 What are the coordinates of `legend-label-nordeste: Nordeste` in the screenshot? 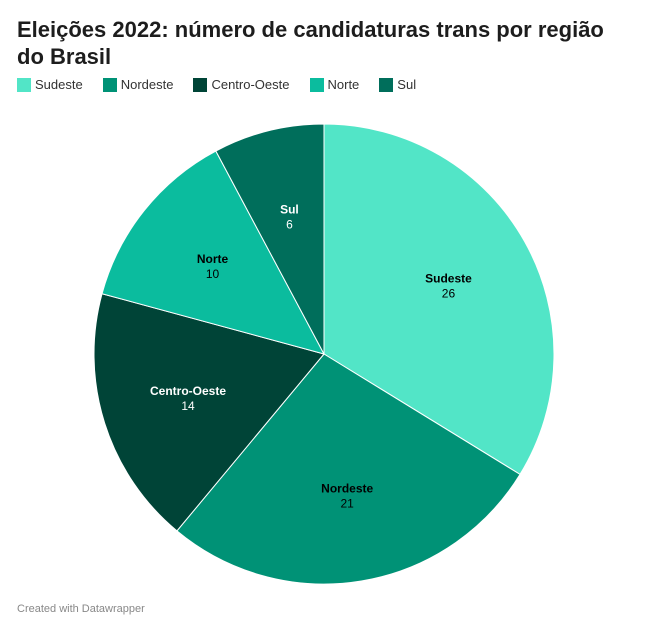 It's located at (147, 84).